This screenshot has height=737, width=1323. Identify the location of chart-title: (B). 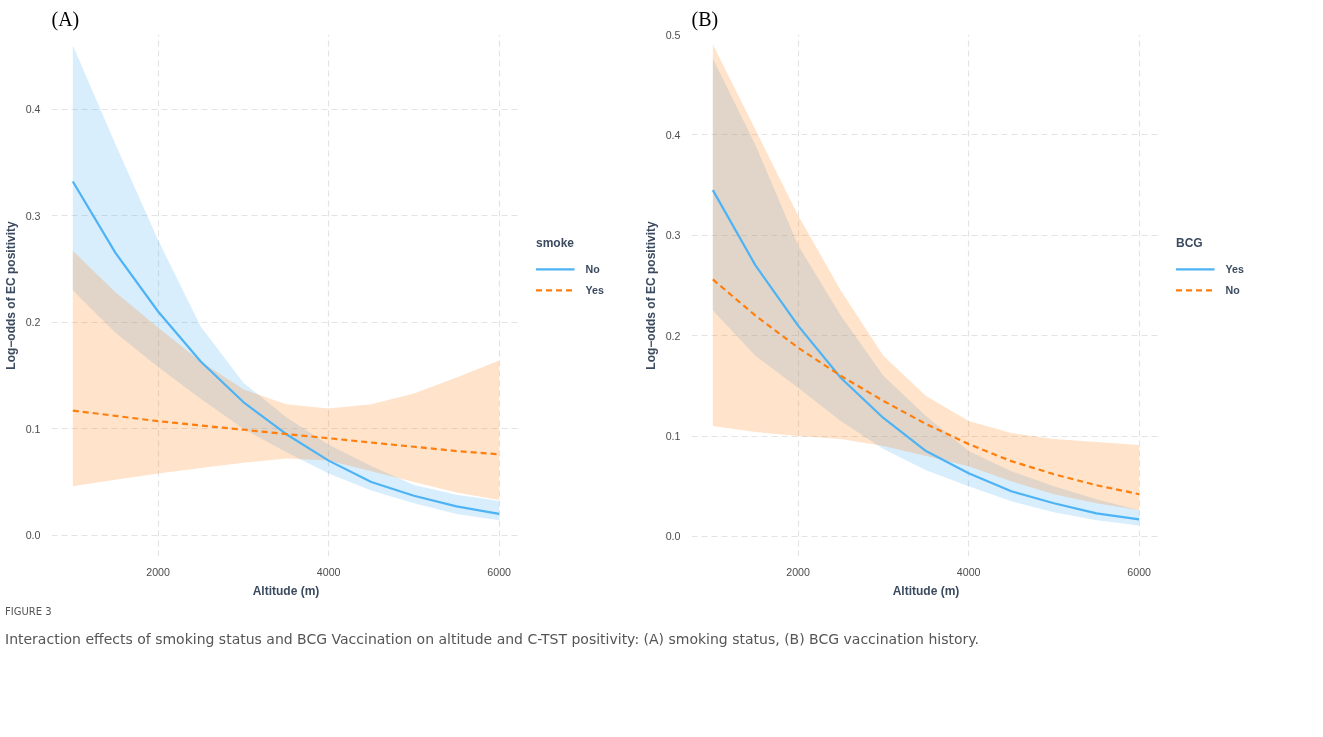
(705, 19).